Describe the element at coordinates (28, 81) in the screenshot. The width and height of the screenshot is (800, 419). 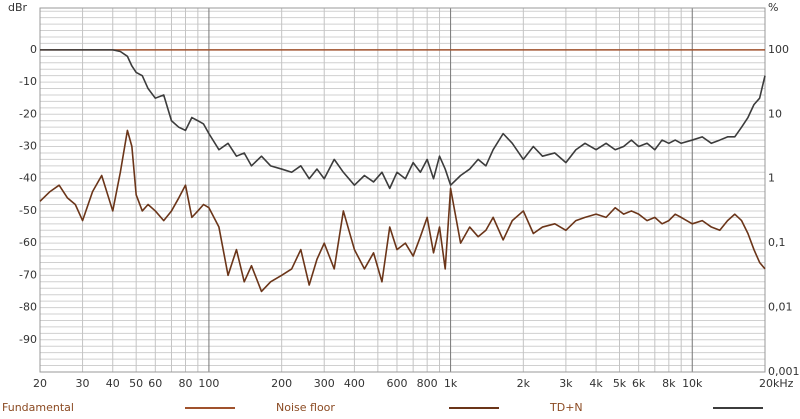
I see `y-tick-label: -10` at that location.